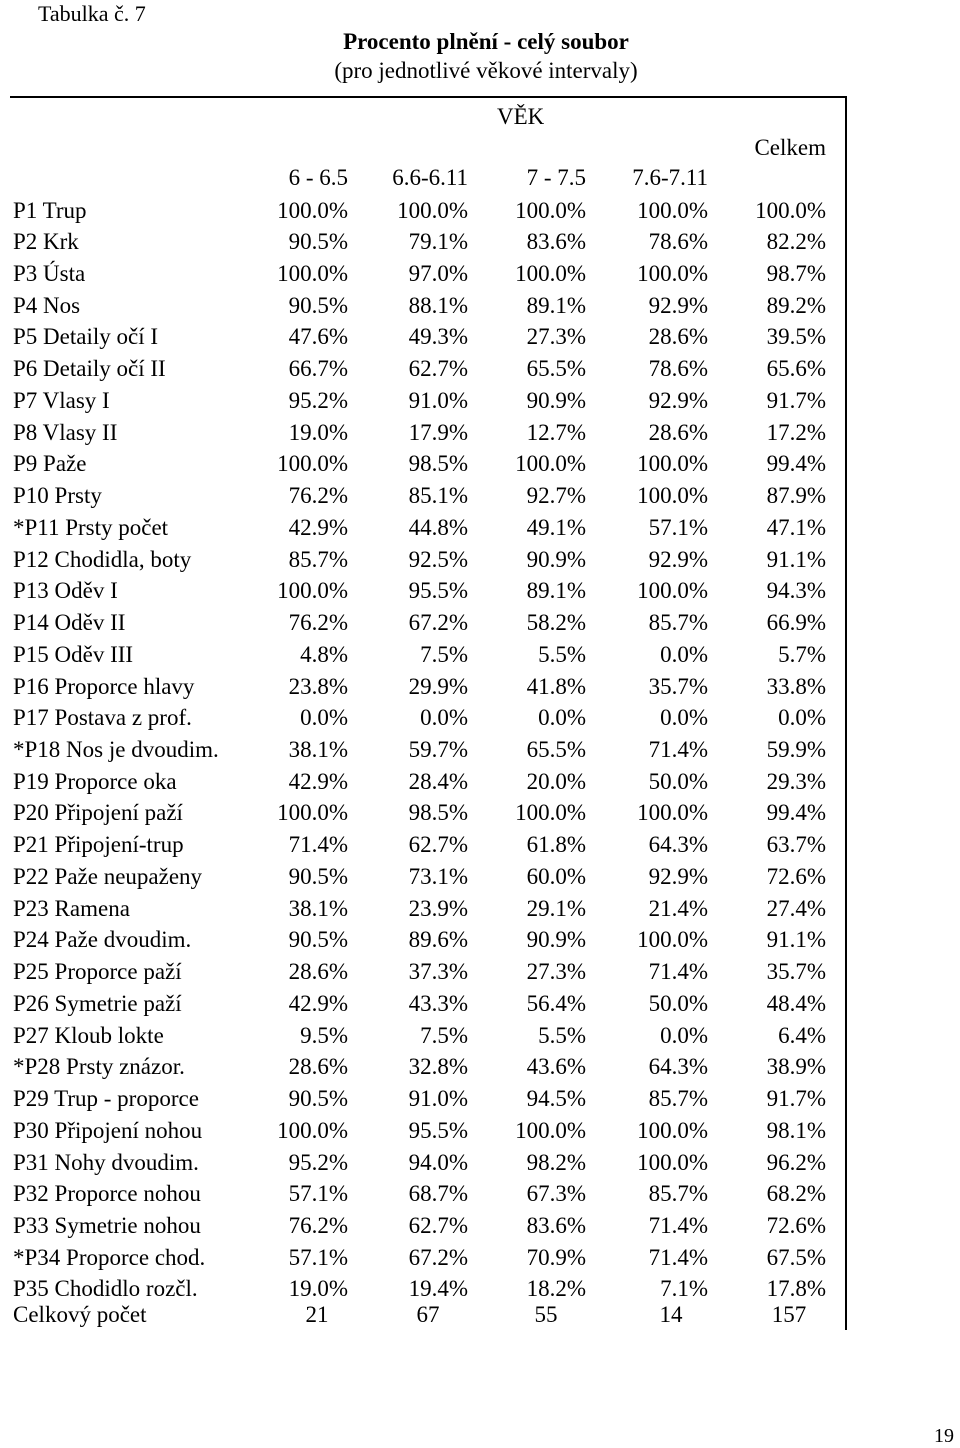 This screenshot has width=960, height=1448. I want to click on total-percent-cell: 47.1%, so click(796, 527).